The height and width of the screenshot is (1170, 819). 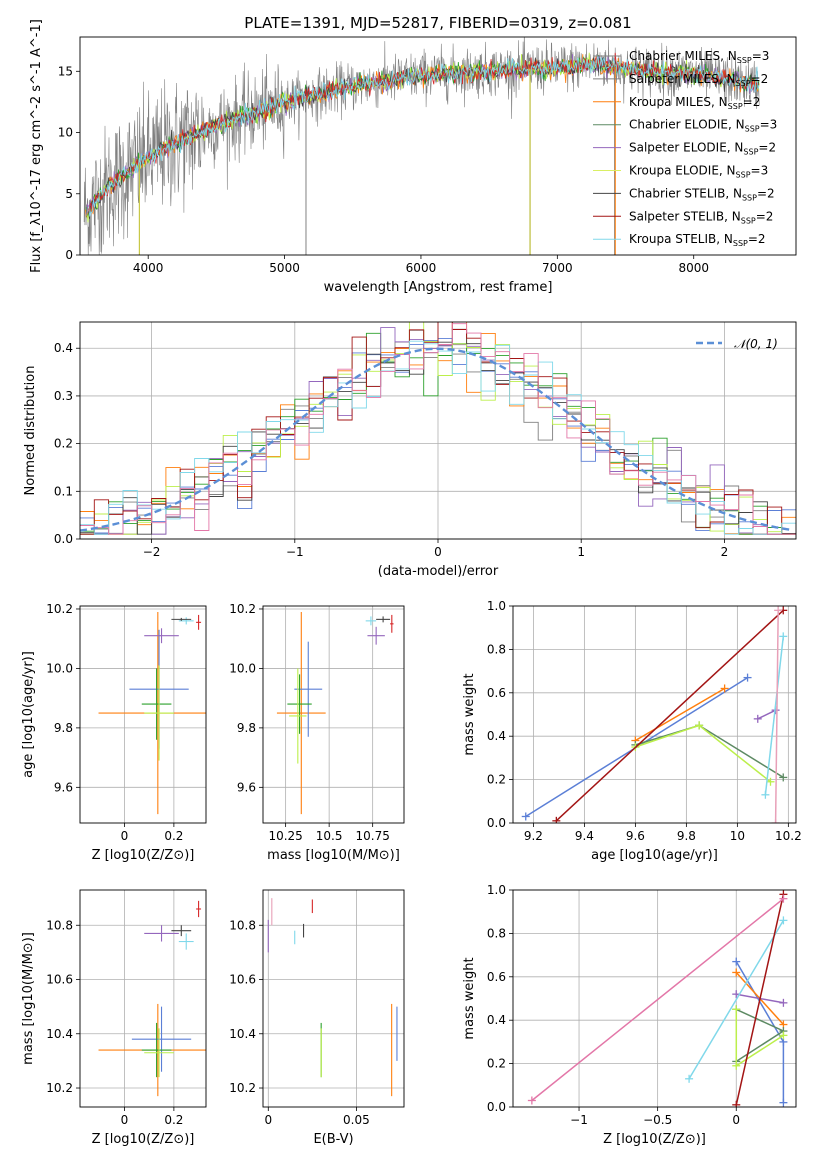 I want to click on residuals-legend: 𝒩(0, 1), so click(x=737, y=344).